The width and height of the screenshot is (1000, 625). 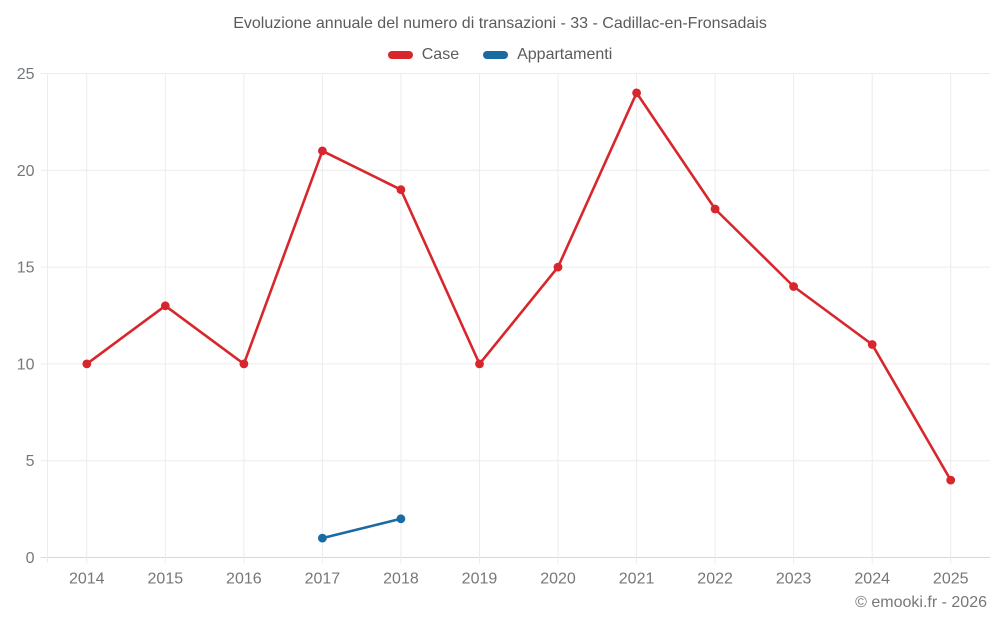 What do you see at coordinates (794, 579) in the screenshot?
I see `x-axis-label: 2023` at bounding box center [794, 579].